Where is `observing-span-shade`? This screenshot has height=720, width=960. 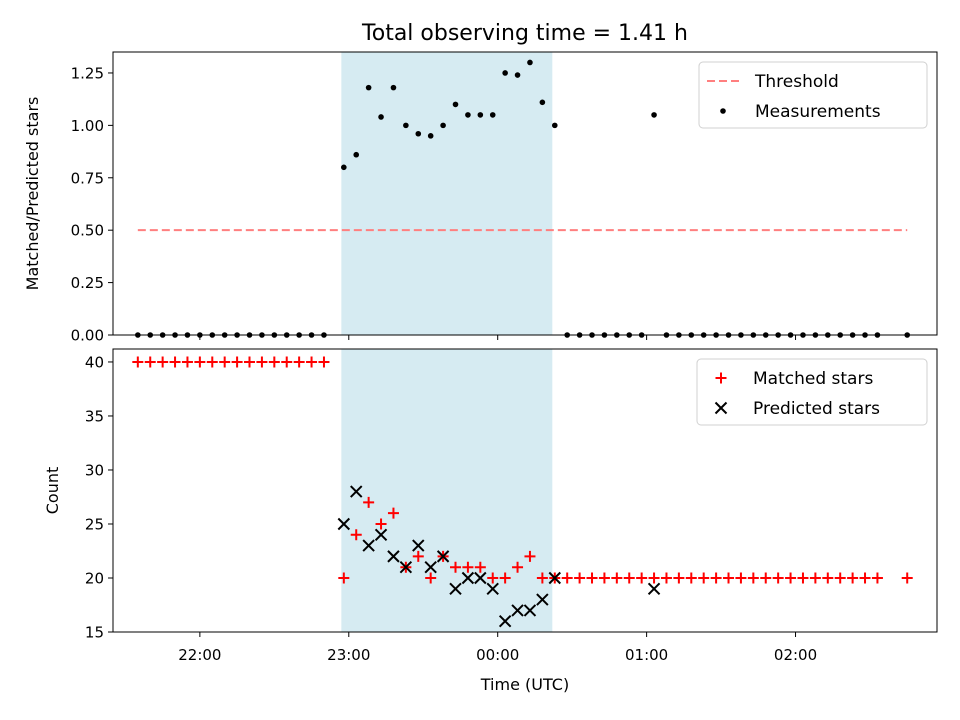 observing-span-shade is located at coordinates (447, 193).